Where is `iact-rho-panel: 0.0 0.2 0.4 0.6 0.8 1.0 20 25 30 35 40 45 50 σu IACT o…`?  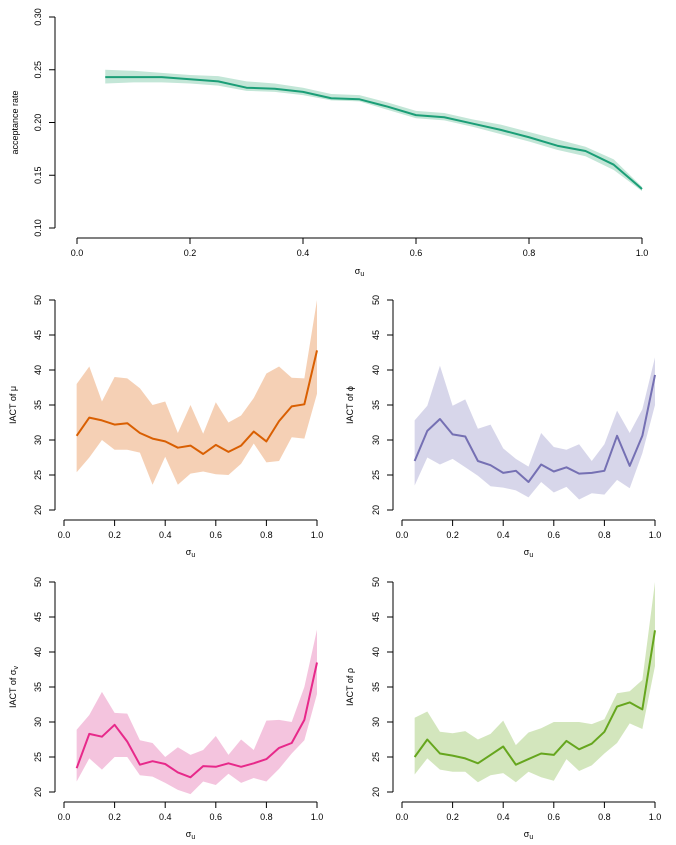 iact-rho-panel: 0.0 0.2 0.4 0.6 0.8 1.0 20 25 30 35 40 45 50 σu IACT o… is located at coordinates (503, 709).